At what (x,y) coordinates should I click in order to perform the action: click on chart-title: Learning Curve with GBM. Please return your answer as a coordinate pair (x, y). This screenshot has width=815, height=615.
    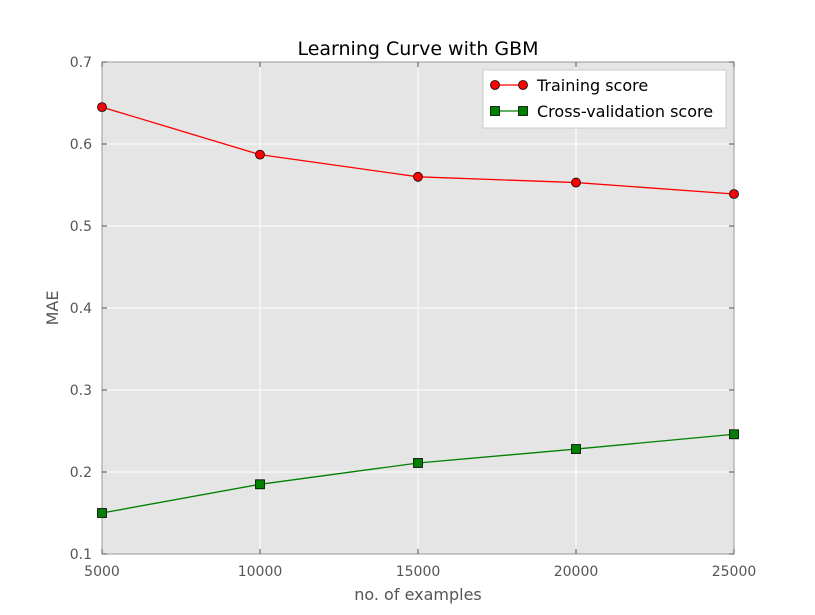
    Looking at the image, I should click on (417, 49).